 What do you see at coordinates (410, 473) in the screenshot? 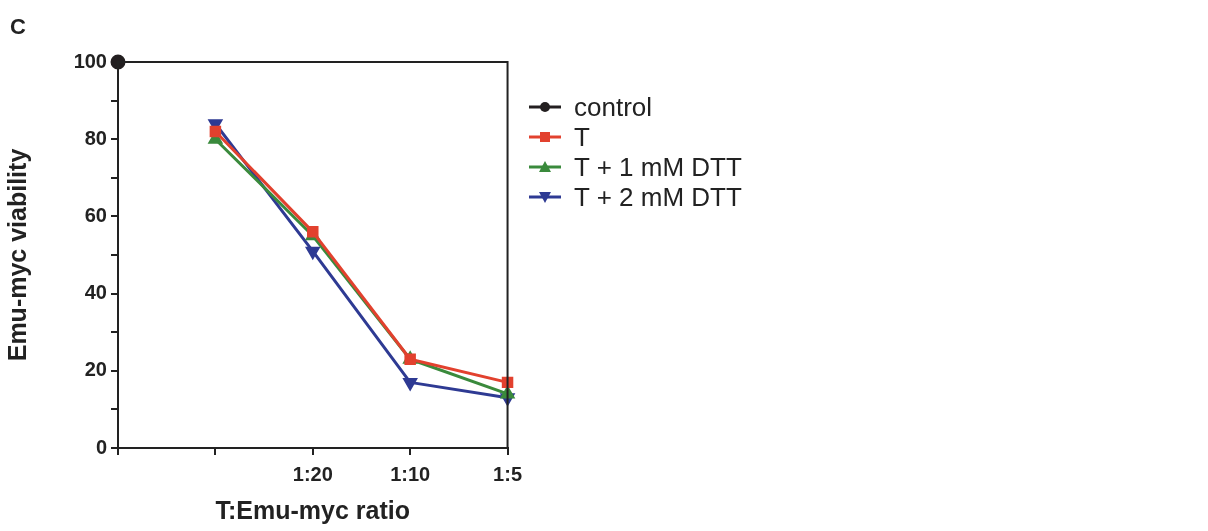
I see `x-tick-label: 1:10` at bounding box center [410, 473].